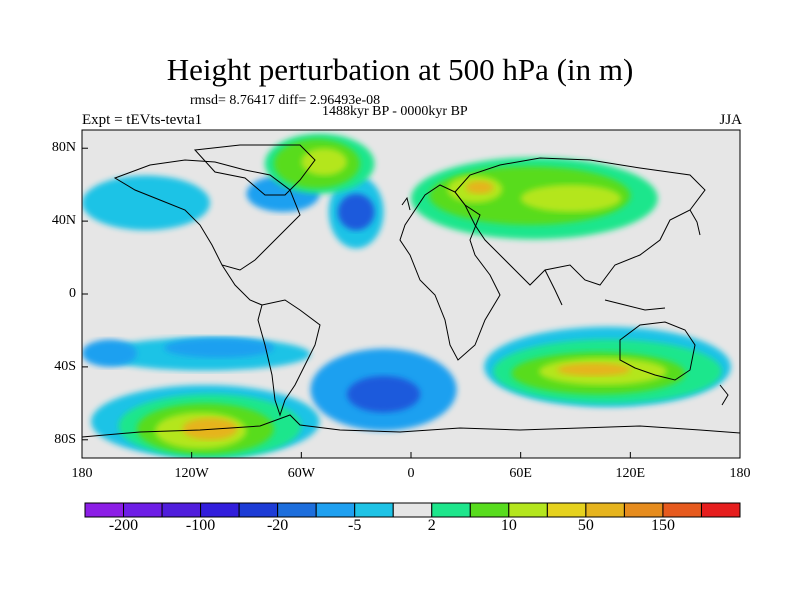  Describe the element at coordinates (285, 100) in the screenshot. I see `rmsd-stats: rmsd= 8.76417 diff= 2.96493e-08` at that location.